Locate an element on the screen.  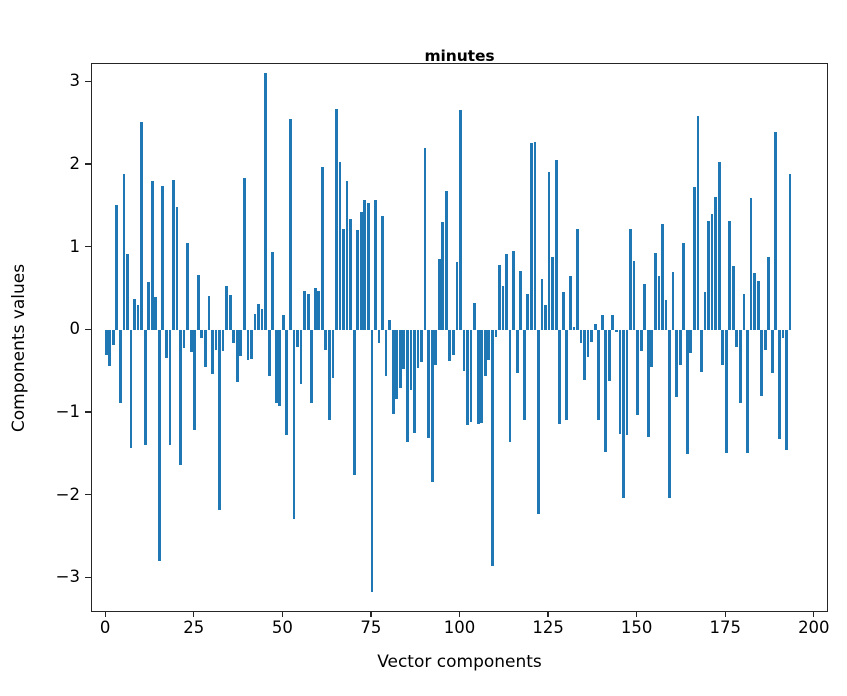
y-tick-label: 2 is located at coordinates (75, 163).